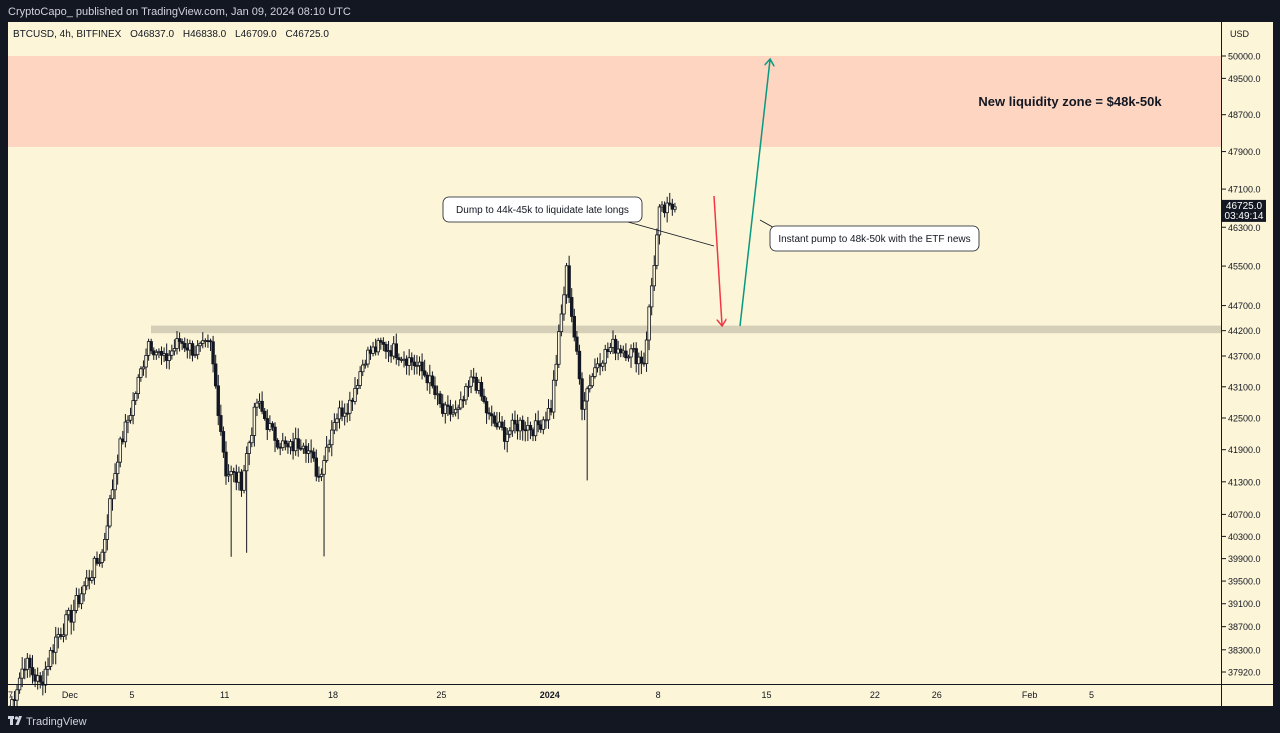 This screenshot has width=1280, height=733. What do you see at coordinates (56, 722) in the screenshot?
I see `tradingview-brand-text: TradingView` at bounding box center [56, 722].